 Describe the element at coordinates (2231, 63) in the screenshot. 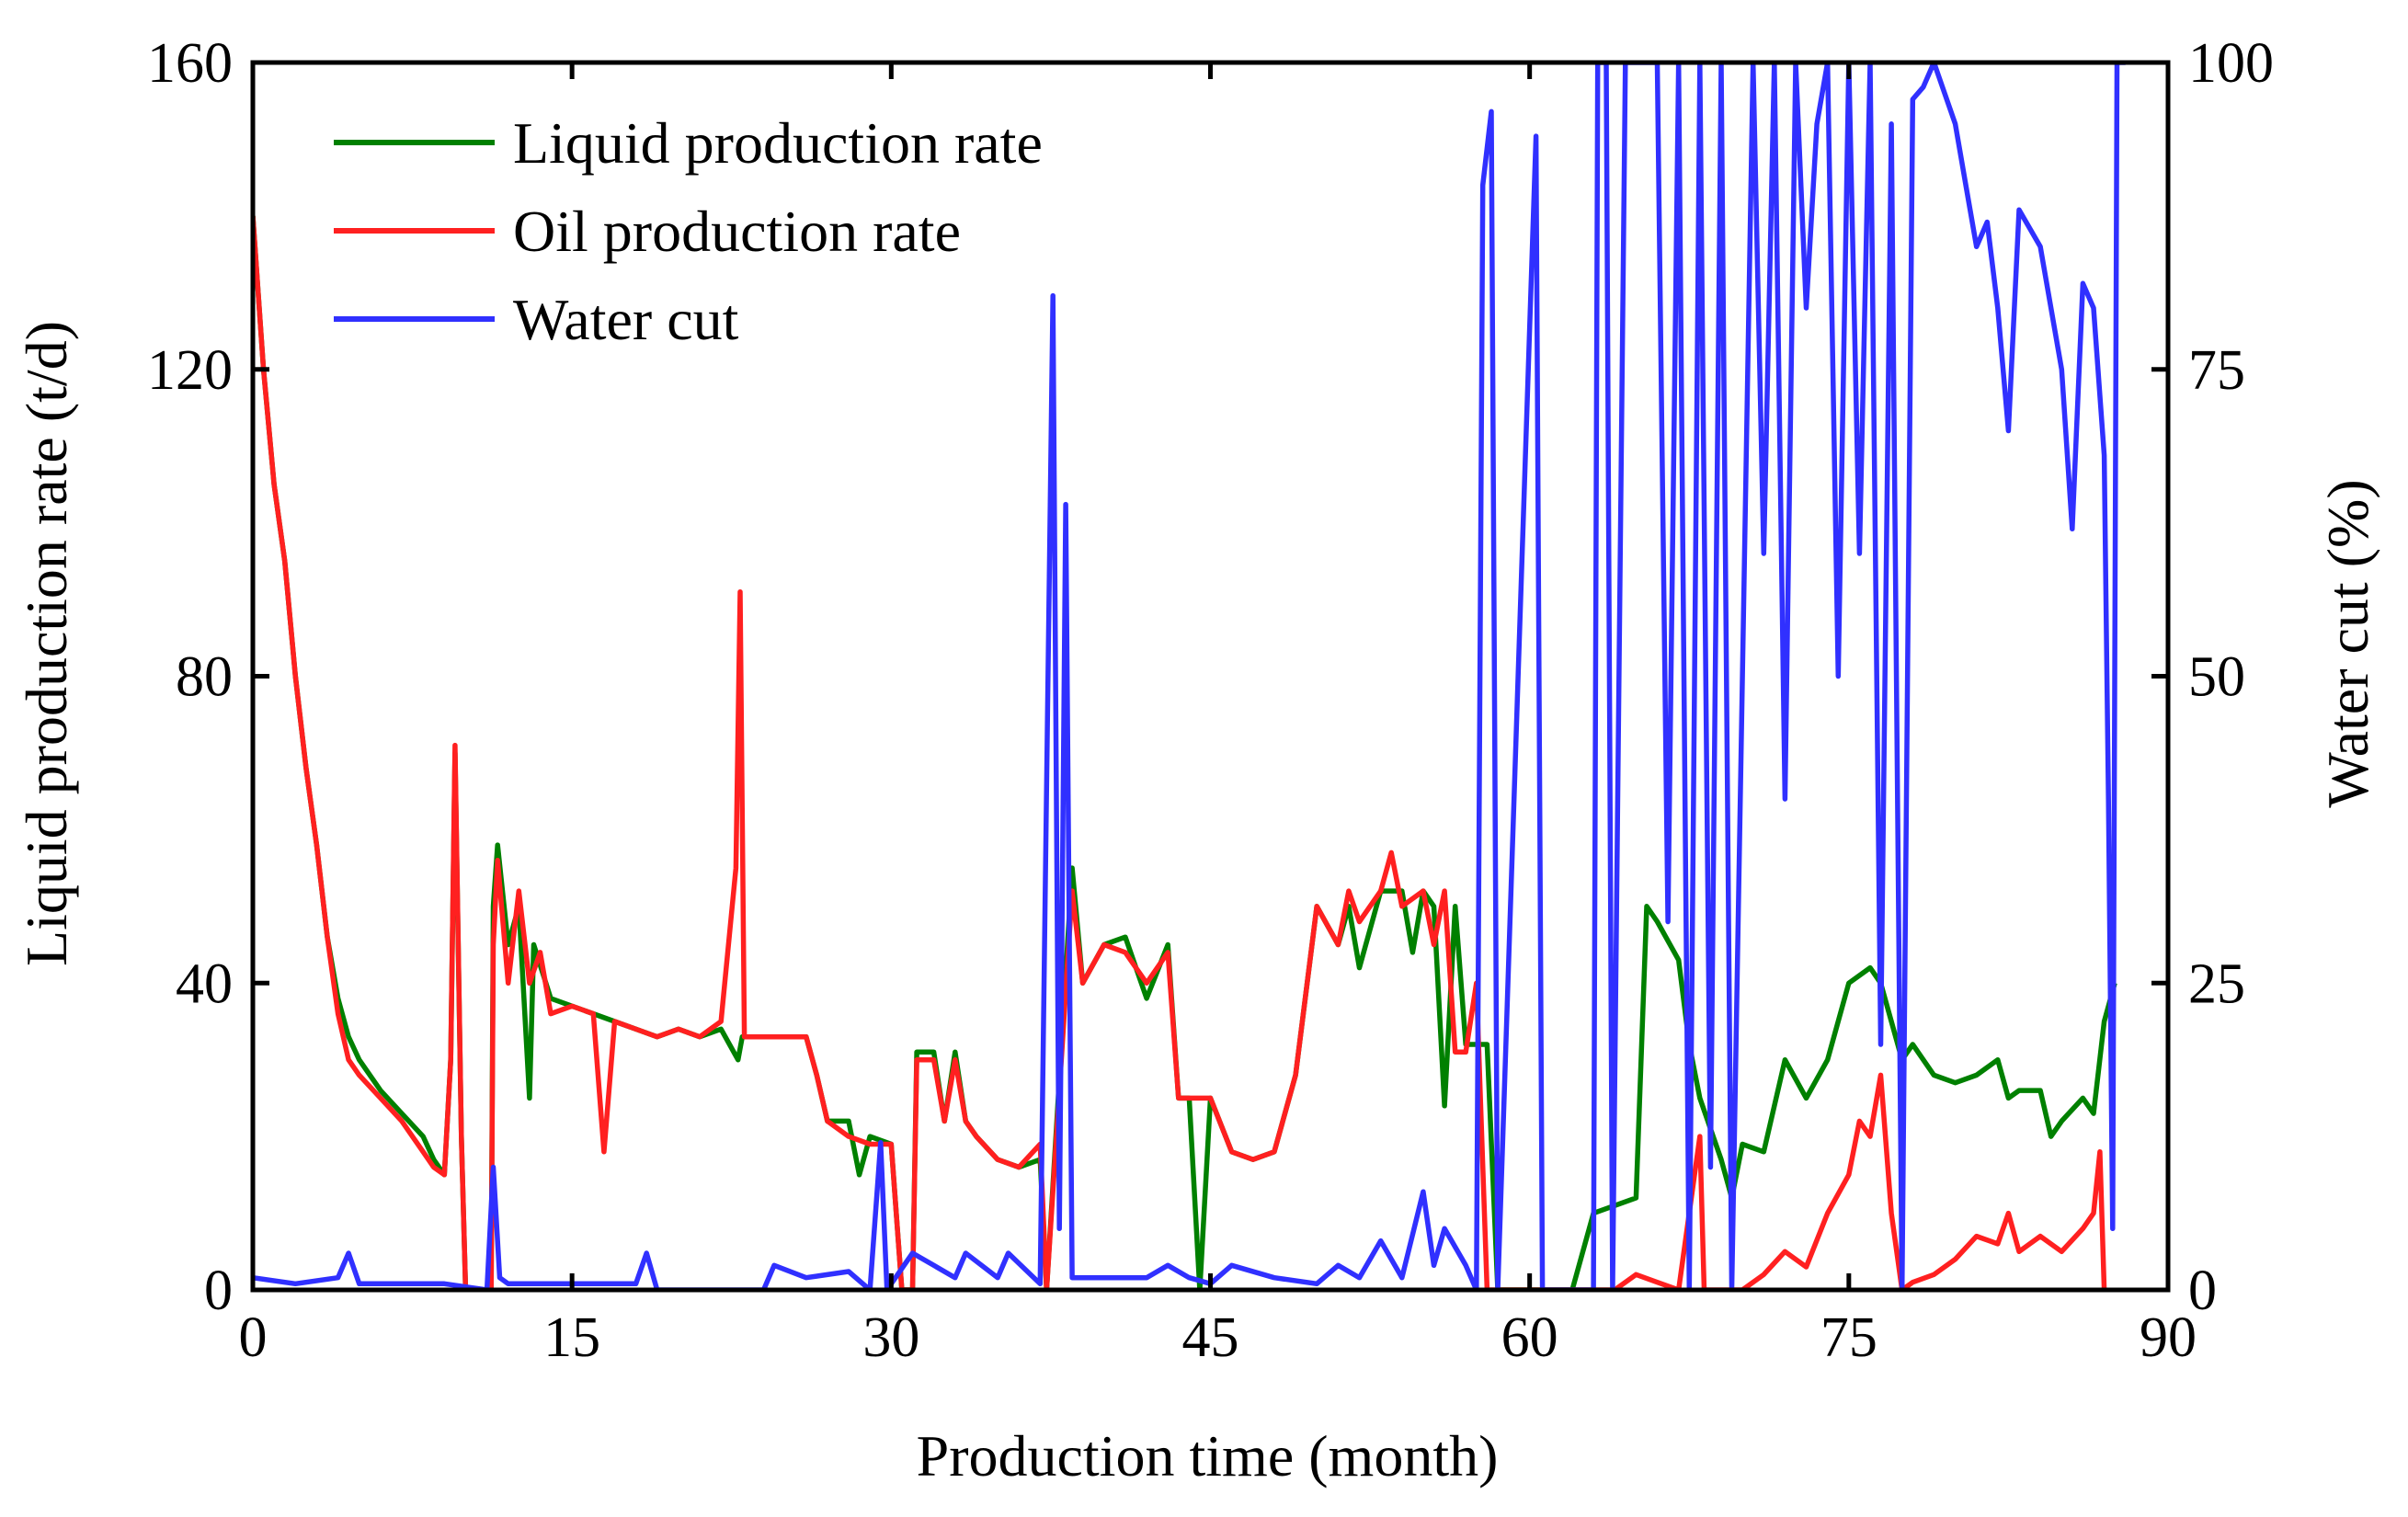

I see `y2-tick-label: 100` at that location.